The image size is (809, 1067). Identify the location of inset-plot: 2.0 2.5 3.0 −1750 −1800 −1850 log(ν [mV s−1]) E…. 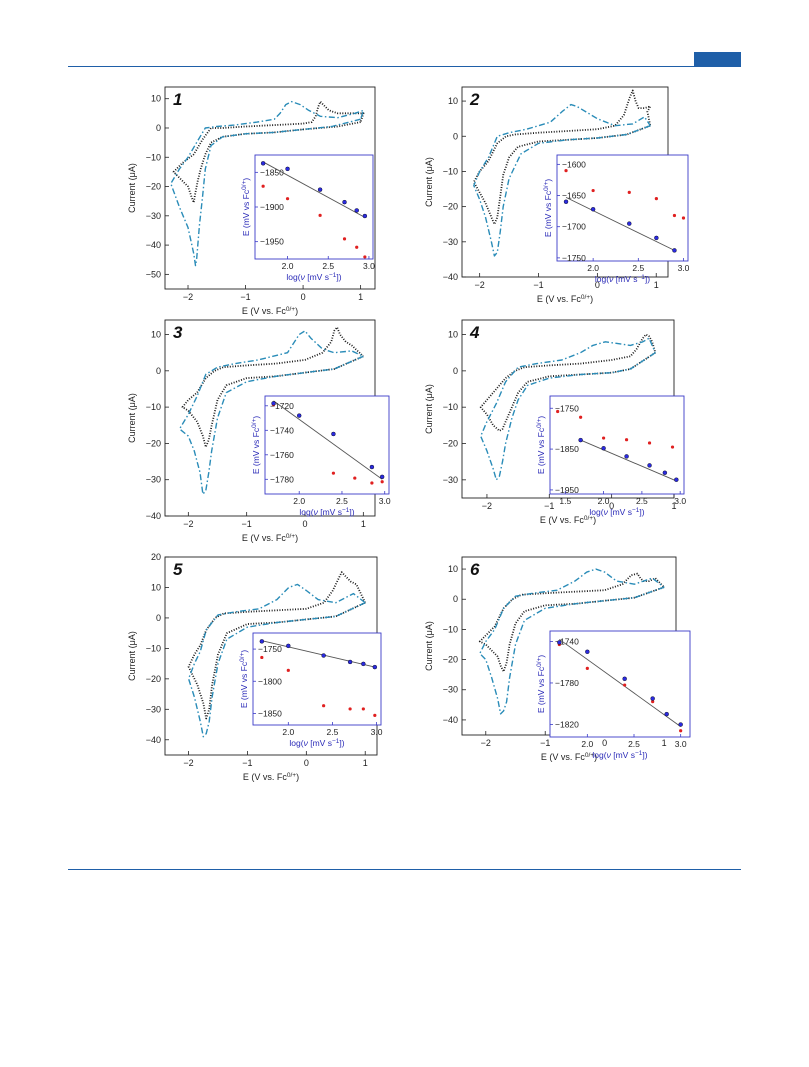
(311, 690).